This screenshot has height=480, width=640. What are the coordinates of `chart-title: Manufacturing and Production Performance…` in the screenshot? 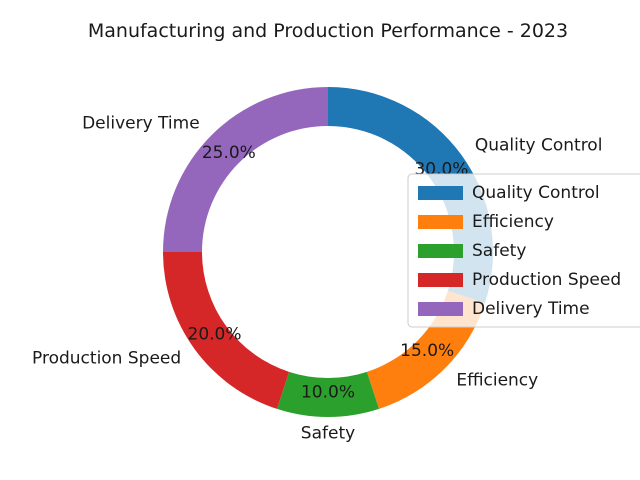 It's located at (328, 31).